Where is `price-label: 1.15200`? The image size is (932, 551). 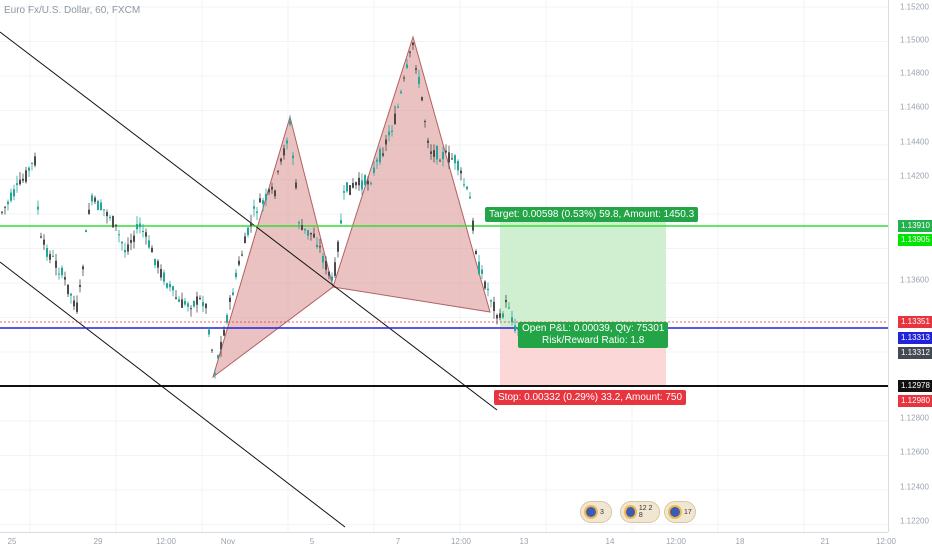
price-label: 1.15200 is located at coordinates (914, 7).